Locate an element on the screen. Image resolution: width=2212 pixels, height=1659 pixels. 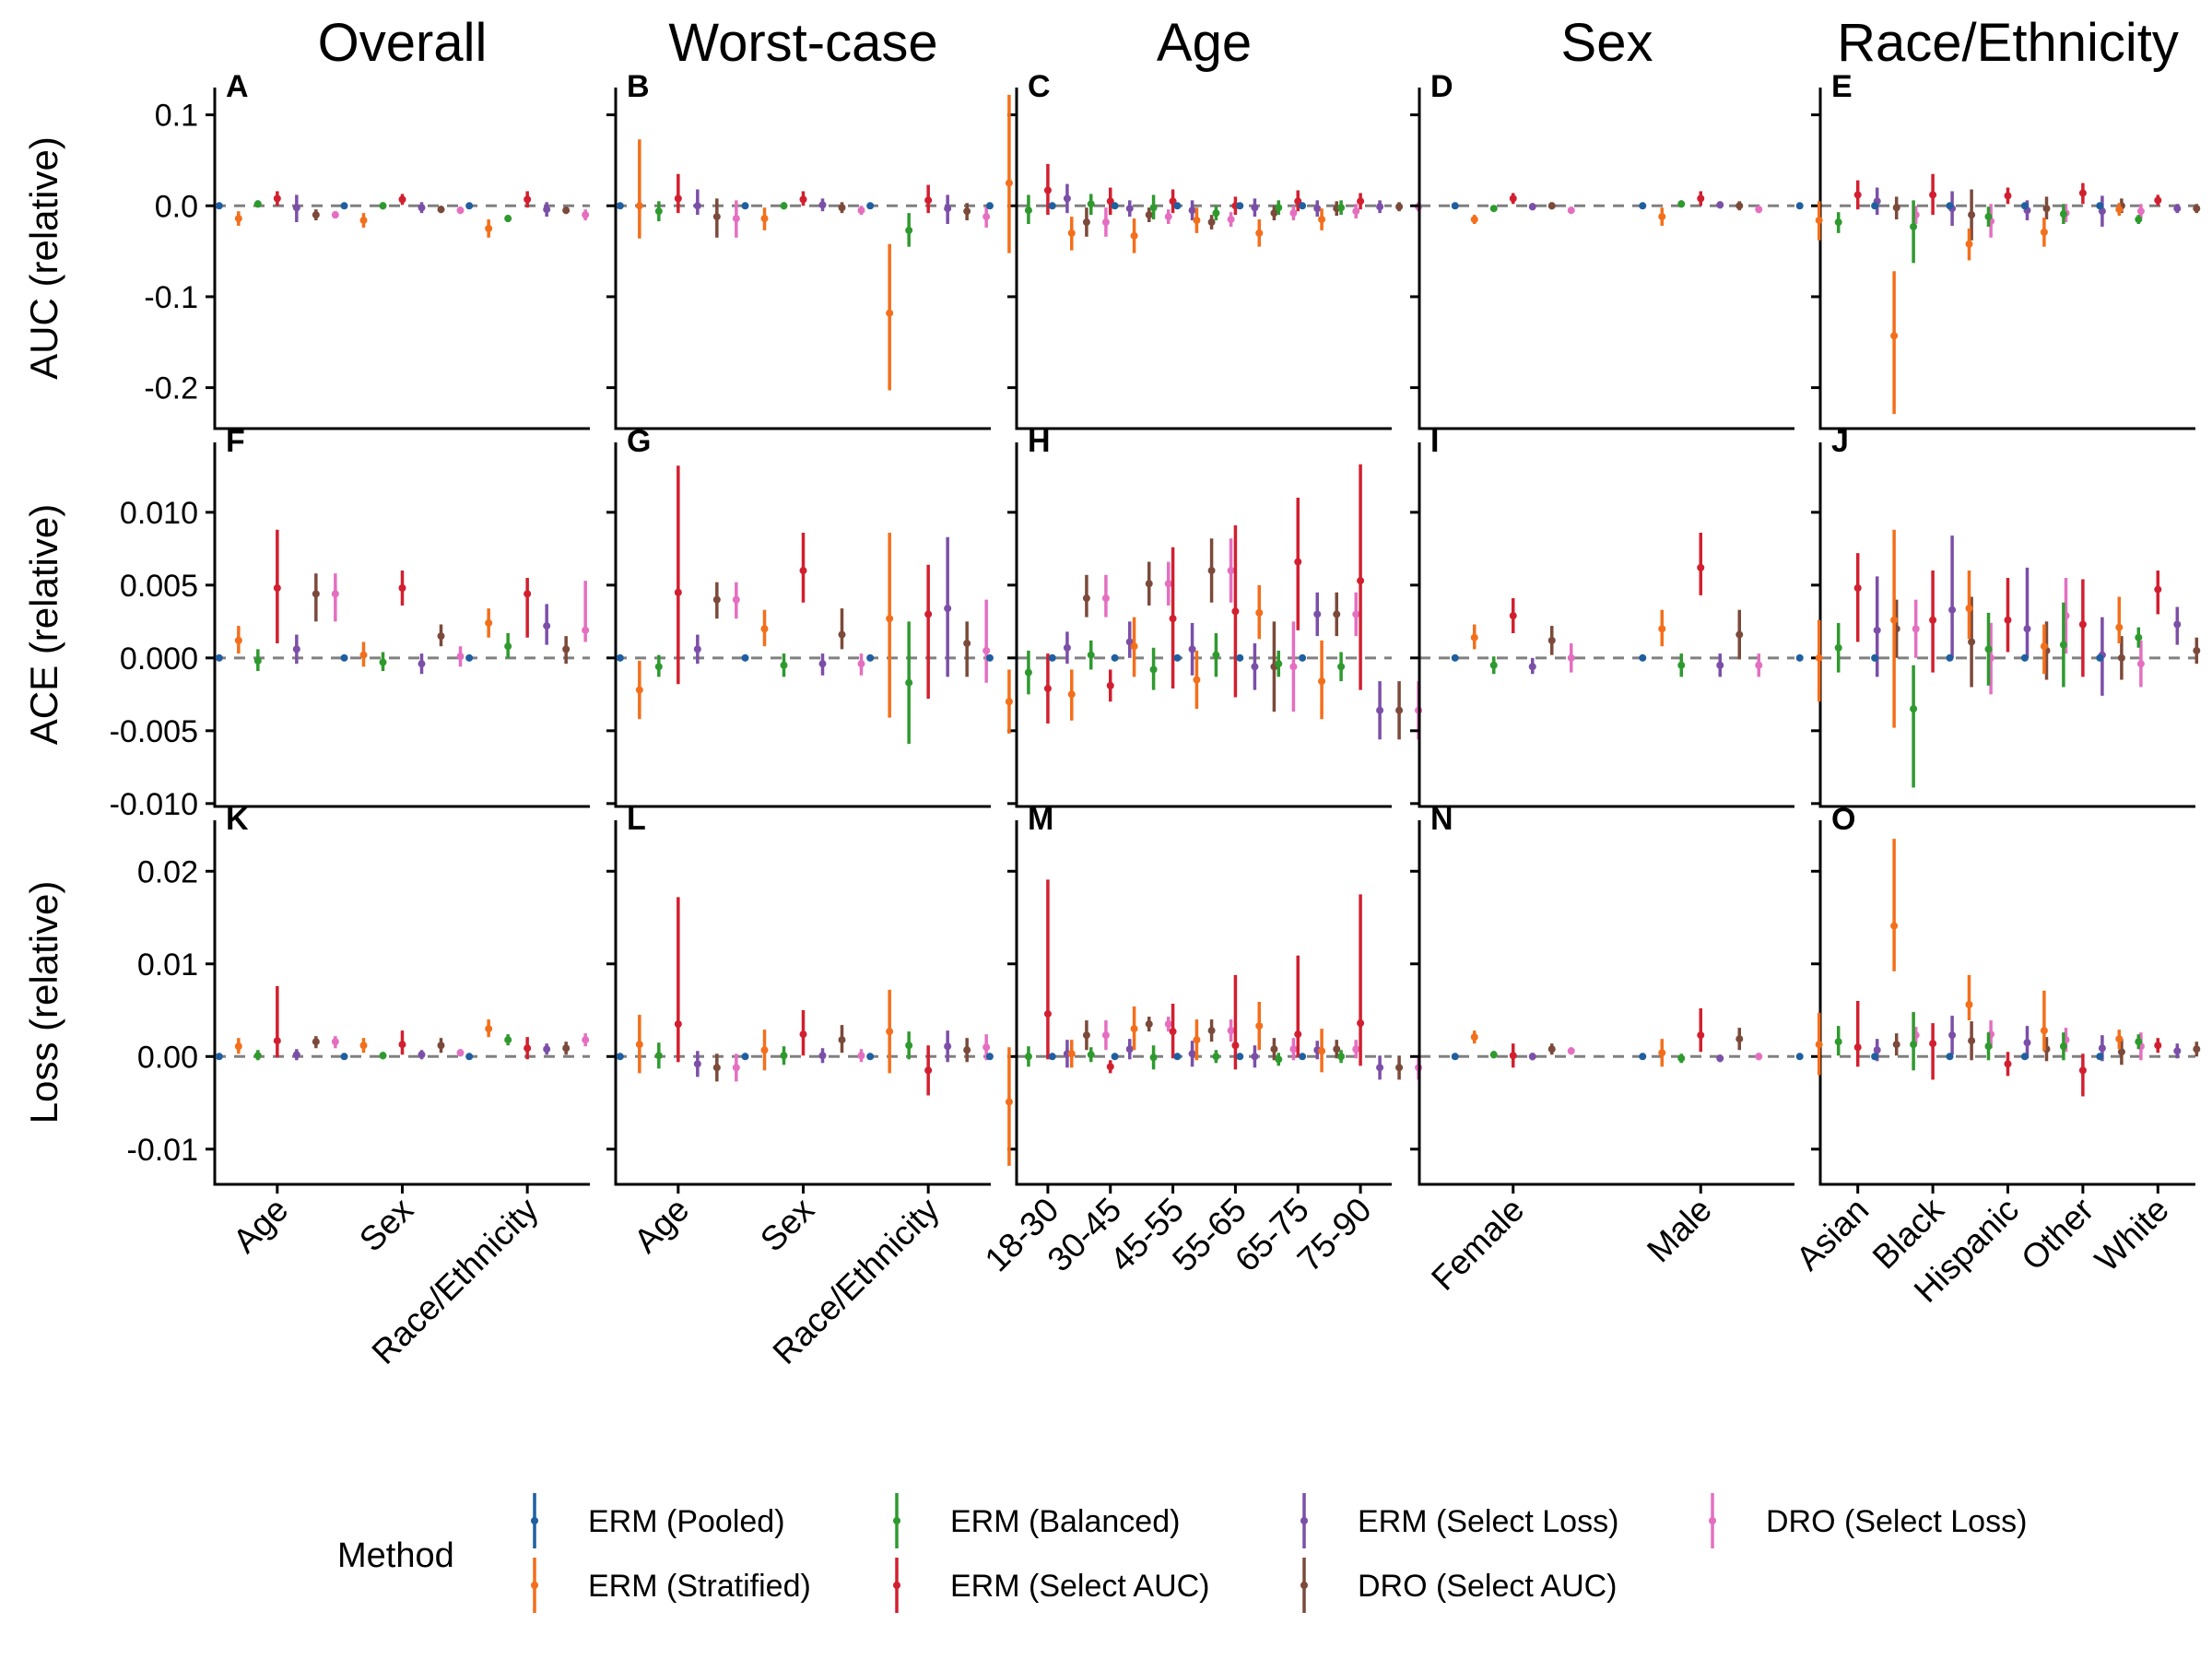
column-title: Race/Ethnicity is located at coordinates (2008, 43).